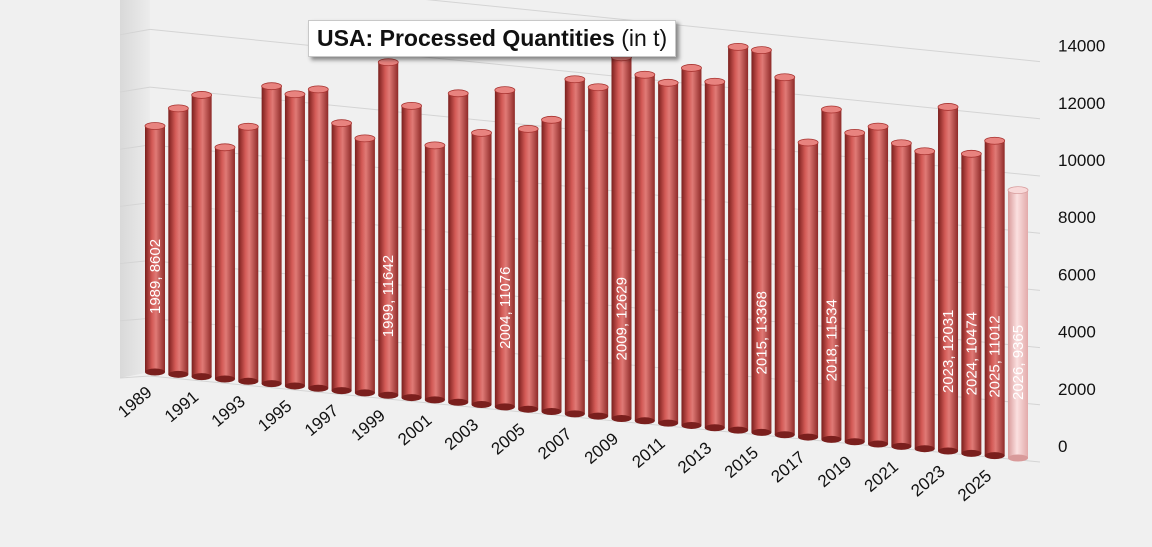 Image resolution: width=1152 pixels, height=547 pixels. Describe the element at coordinates (901, 143) in the screenshot. I see `bar-top-2021` at that location.